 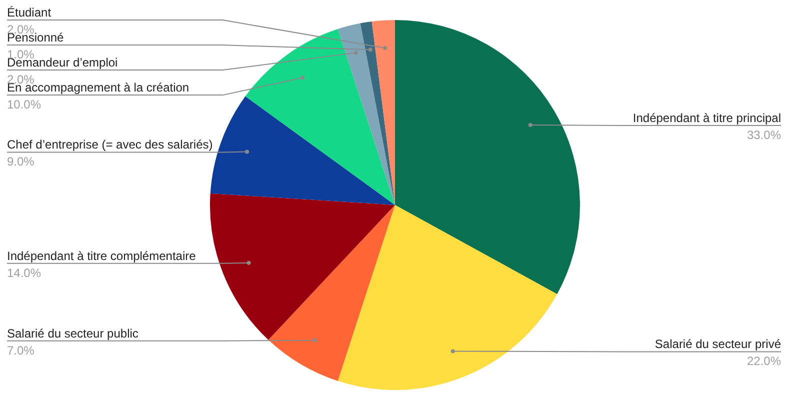 I want to click on slice-label: Étudiant, so click(x=29, y=13).